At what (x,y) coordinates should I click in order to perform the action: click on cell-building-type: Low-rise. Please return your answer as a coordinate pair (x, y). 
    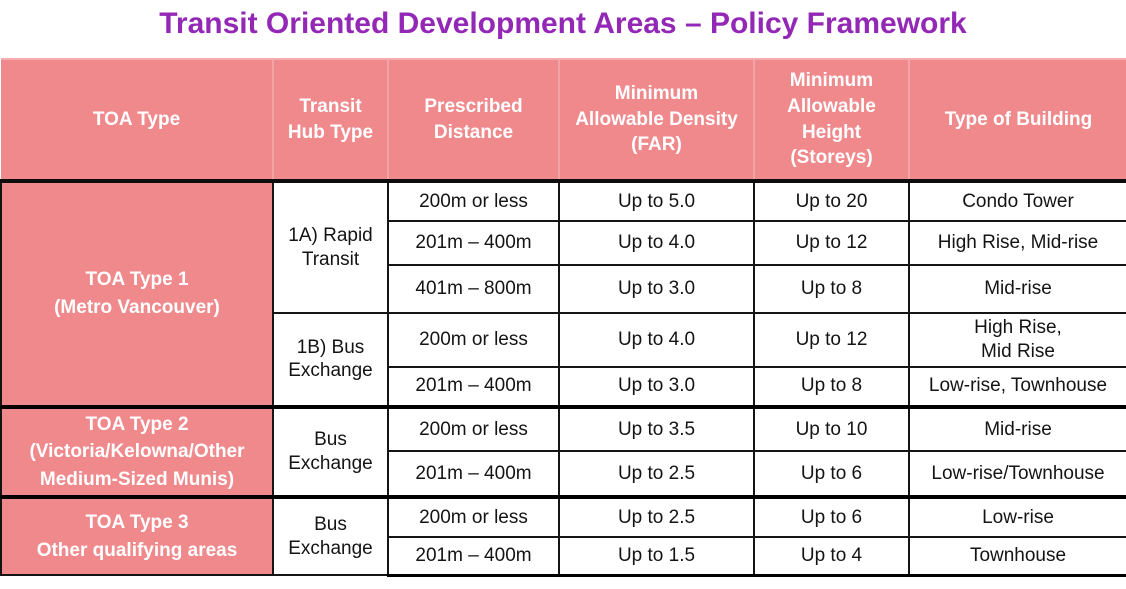
    Looking at the image, I should click on (1017, 517).